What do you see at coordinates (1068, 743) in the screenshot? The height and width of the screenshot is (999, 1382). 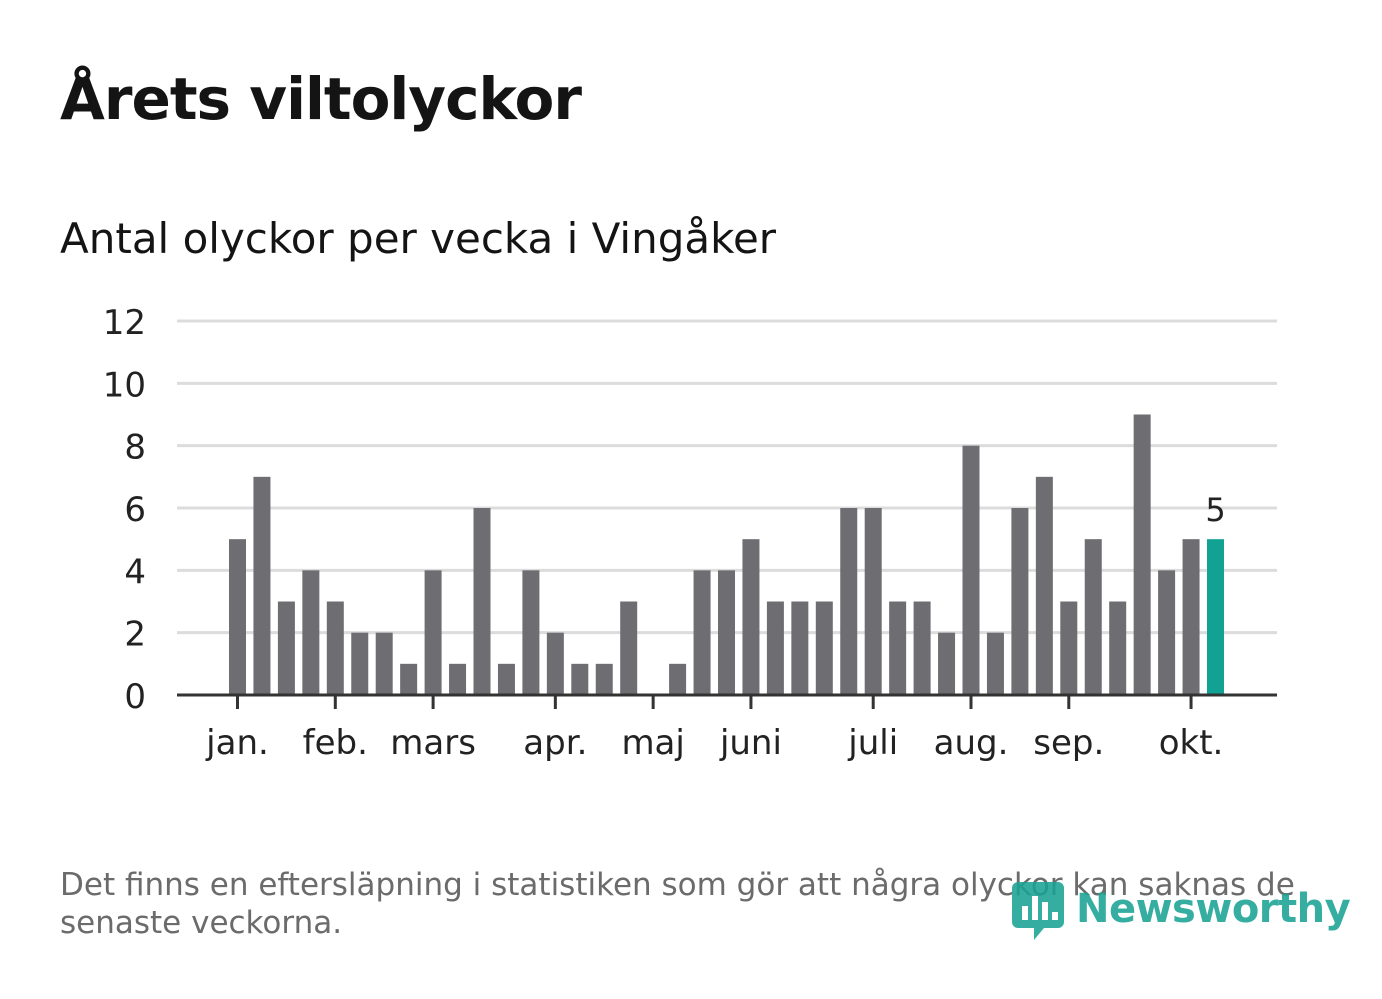 I see `x-tick-label: sep.` at bounding box center [1068, 743].